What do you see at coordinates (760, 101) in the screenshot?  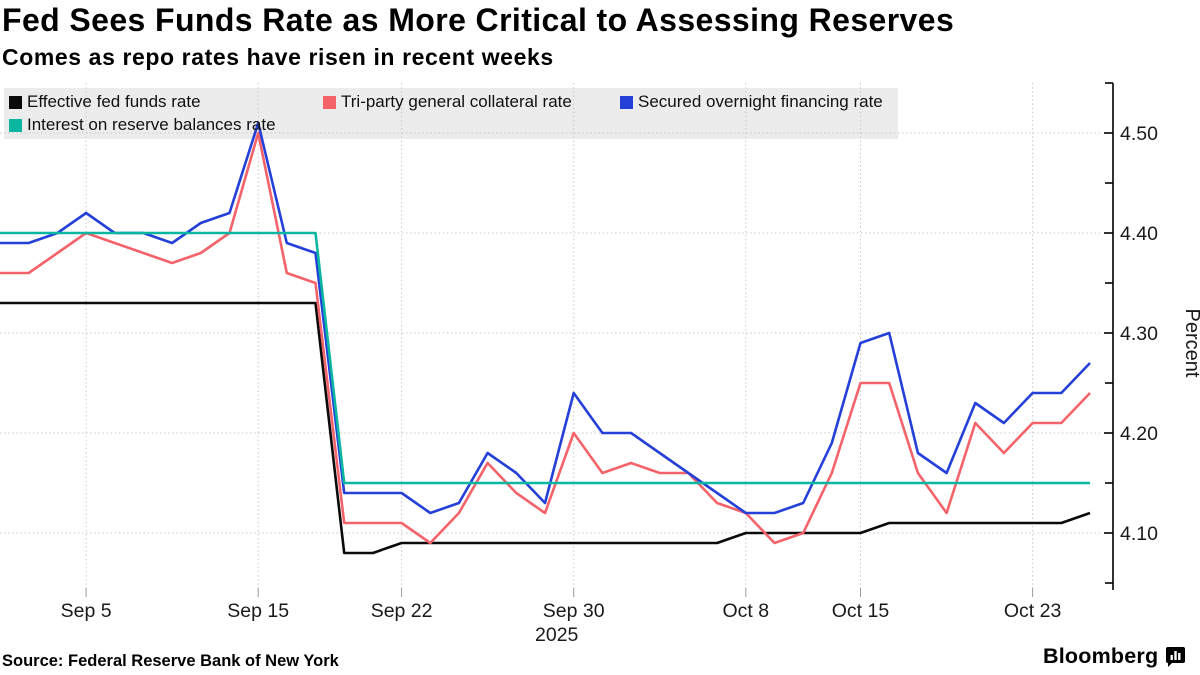 I see `legend-label: Secured overnight financing rate` at bounding box center [760, 101].